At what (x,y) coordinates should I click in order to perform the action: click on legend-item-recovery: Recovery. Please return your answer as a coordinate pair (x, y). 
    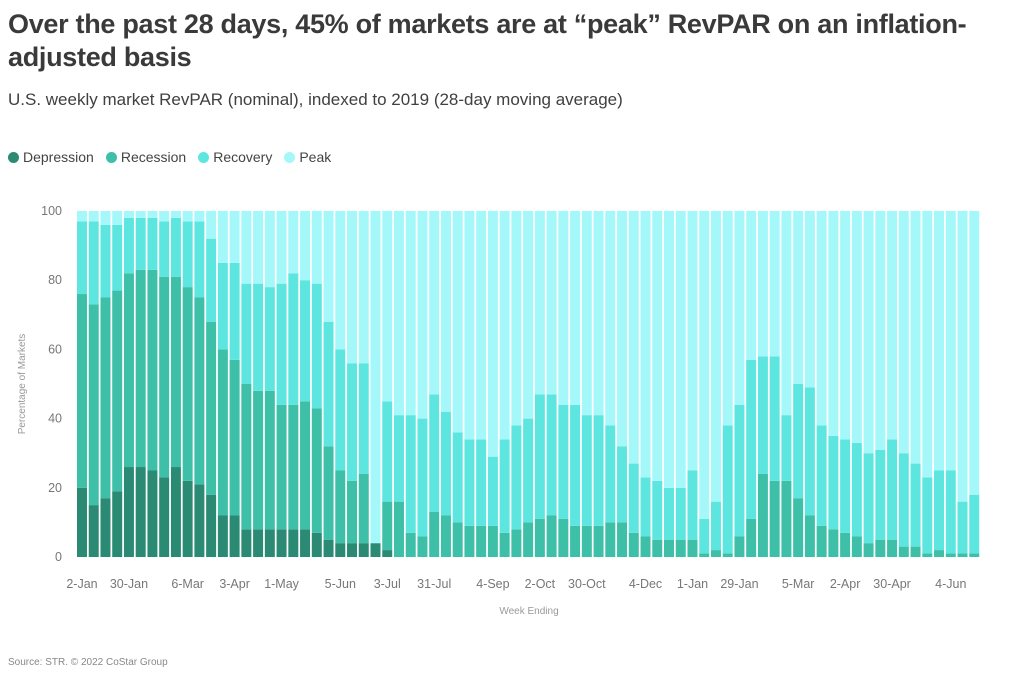
    Looking at the image, I should click on (235, 157).